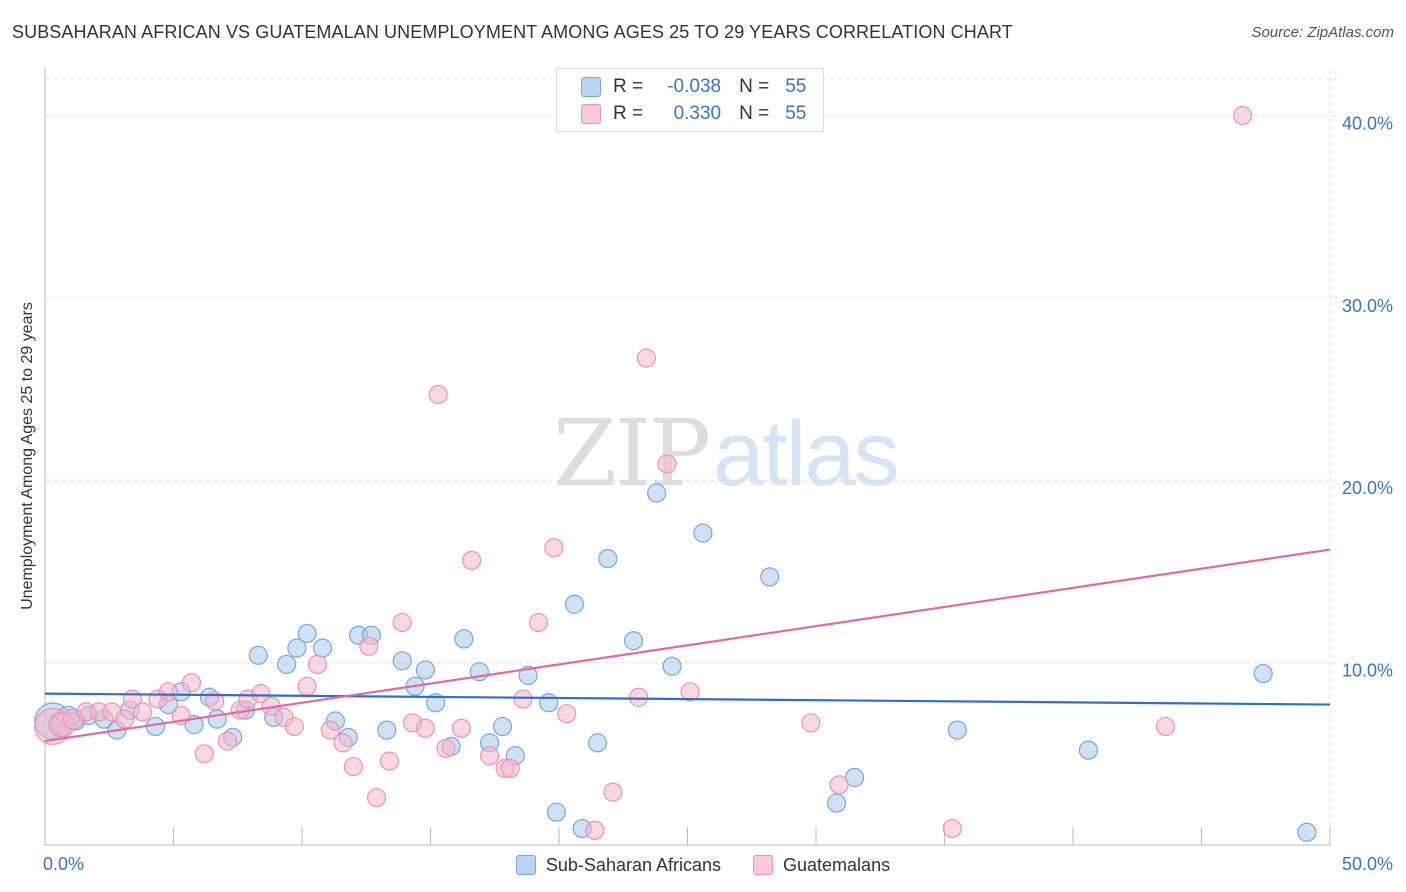 The height and width of the screenshot is (892, 1406). What do you see at coordinates (1367, 671) in the screenshot?
I see `y-tick-label: 10.0%` at bounding box center [1367, 671].